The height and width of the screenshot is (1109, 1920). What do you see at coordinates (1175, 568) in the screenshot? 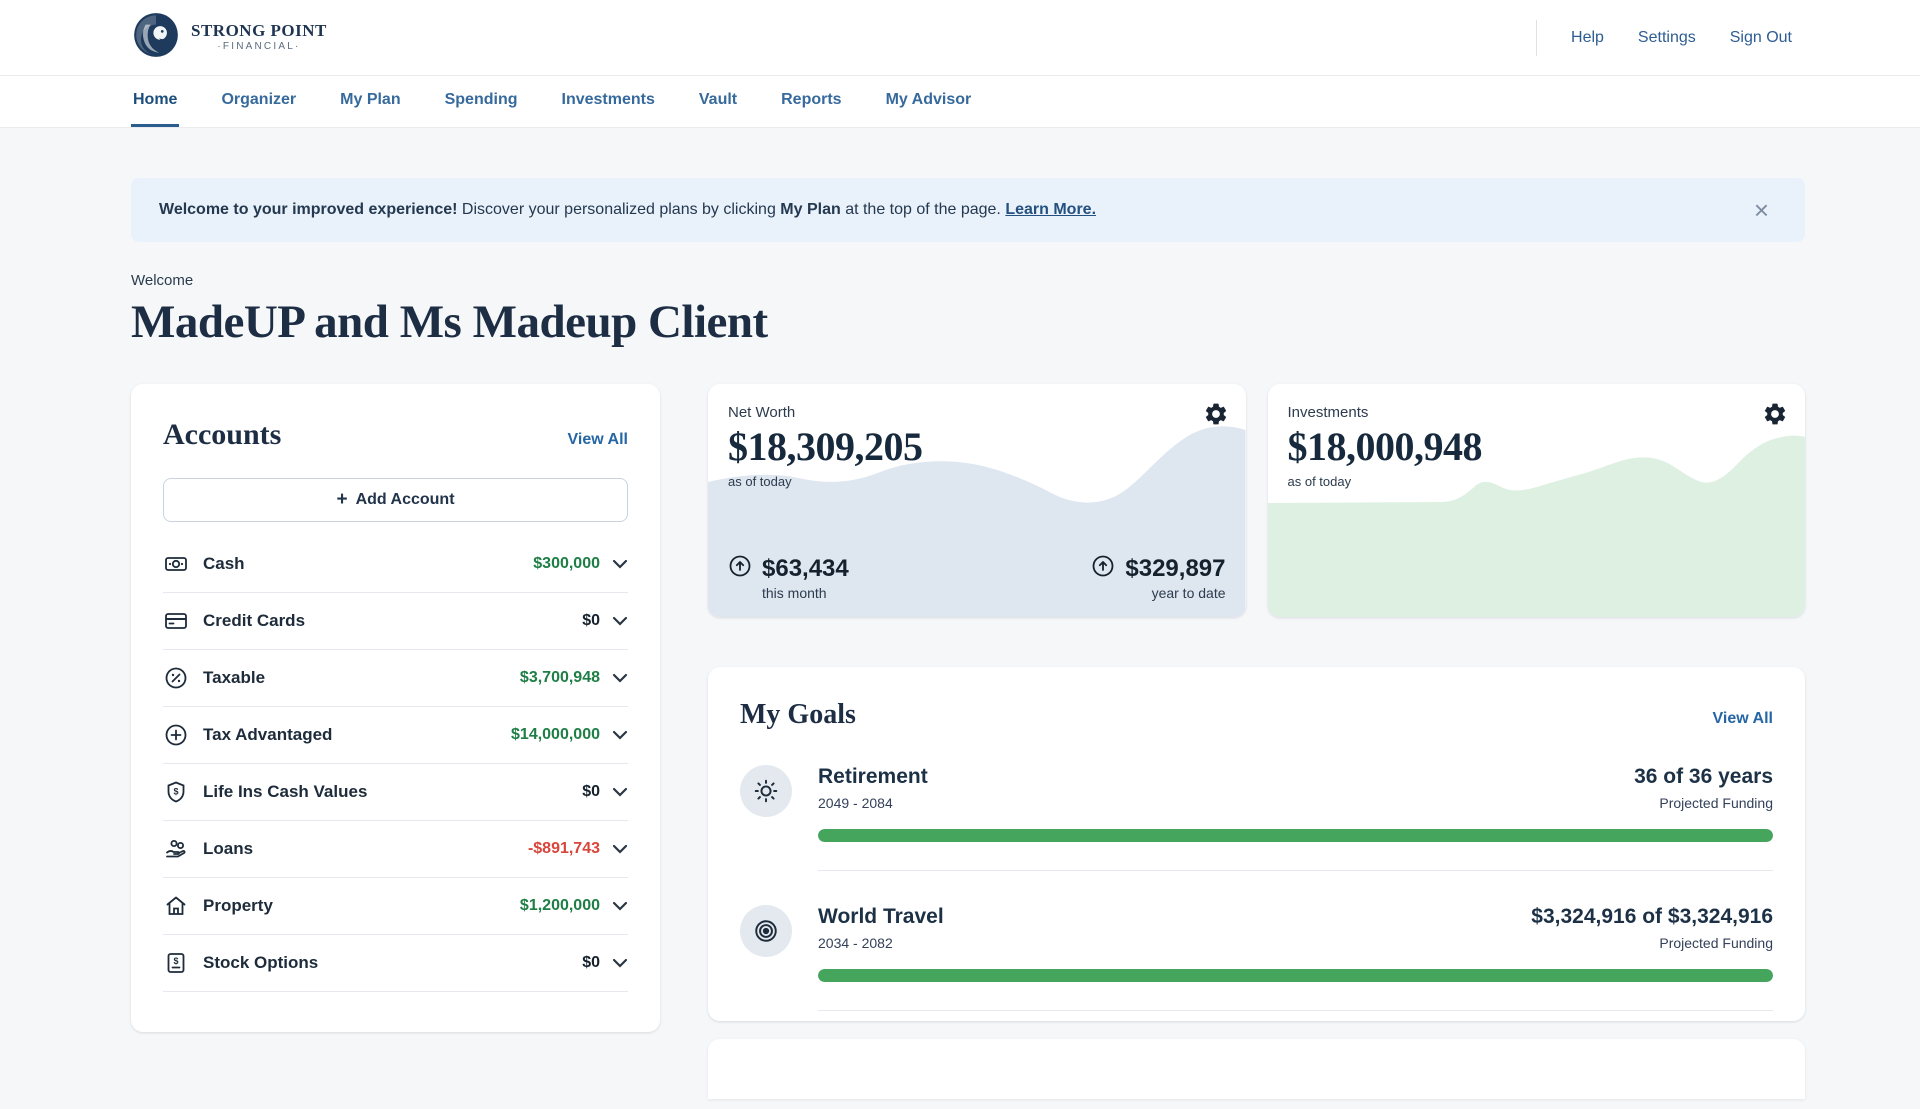
I see `ytd-change-value: $329,897` at bounding box center [1175, 568].